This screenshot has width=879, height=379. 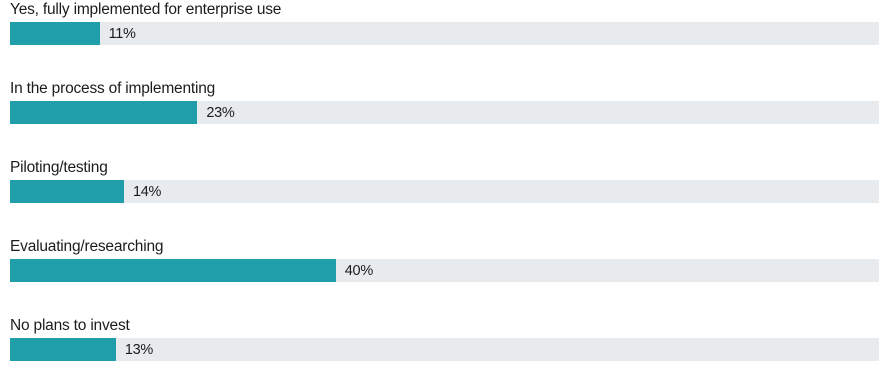 What do you see at coordinates (122, 34) in the screenshot?
I see `value-label: 11%` at bounding box center [122, 34].